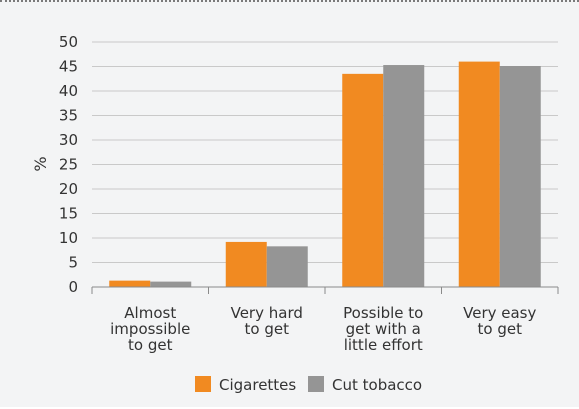 The height and width of the screenshot is (409, 579). Describe the element at coordinates (73, 263) in the screenshot. I see `y-tick-label: 5` at that location.